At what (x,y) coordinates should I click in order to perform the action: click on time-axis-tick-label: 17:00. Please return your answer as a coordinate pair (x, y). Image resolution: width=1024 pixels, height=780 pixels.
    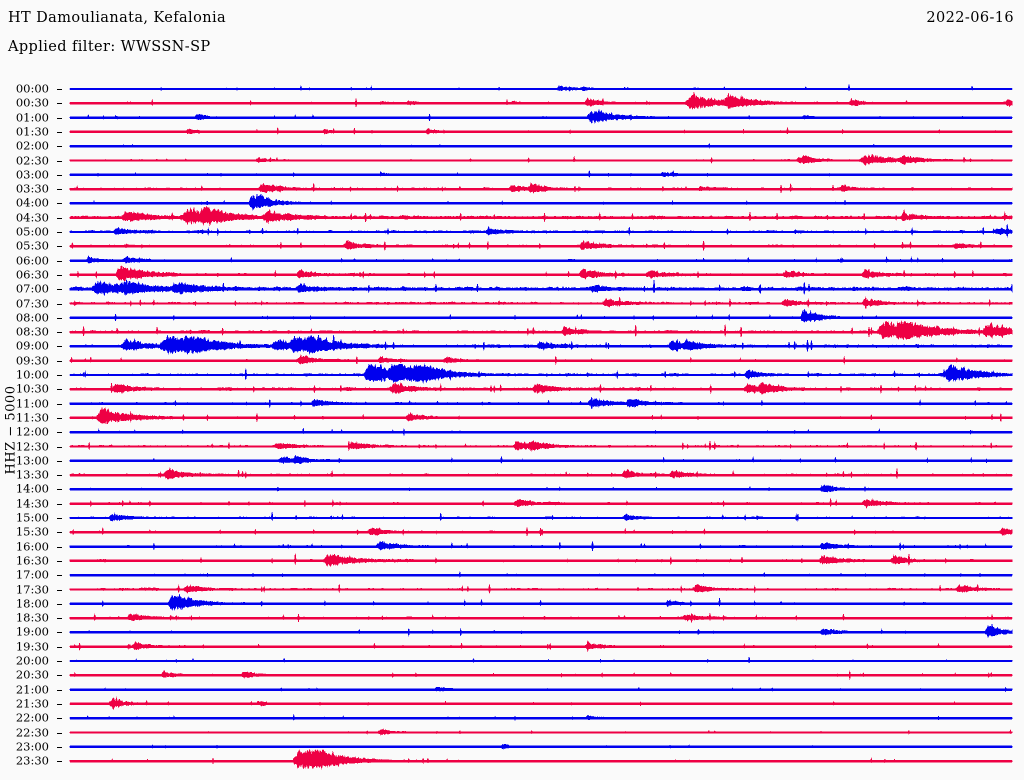
    Looking at the image, I should click on (32, 574).